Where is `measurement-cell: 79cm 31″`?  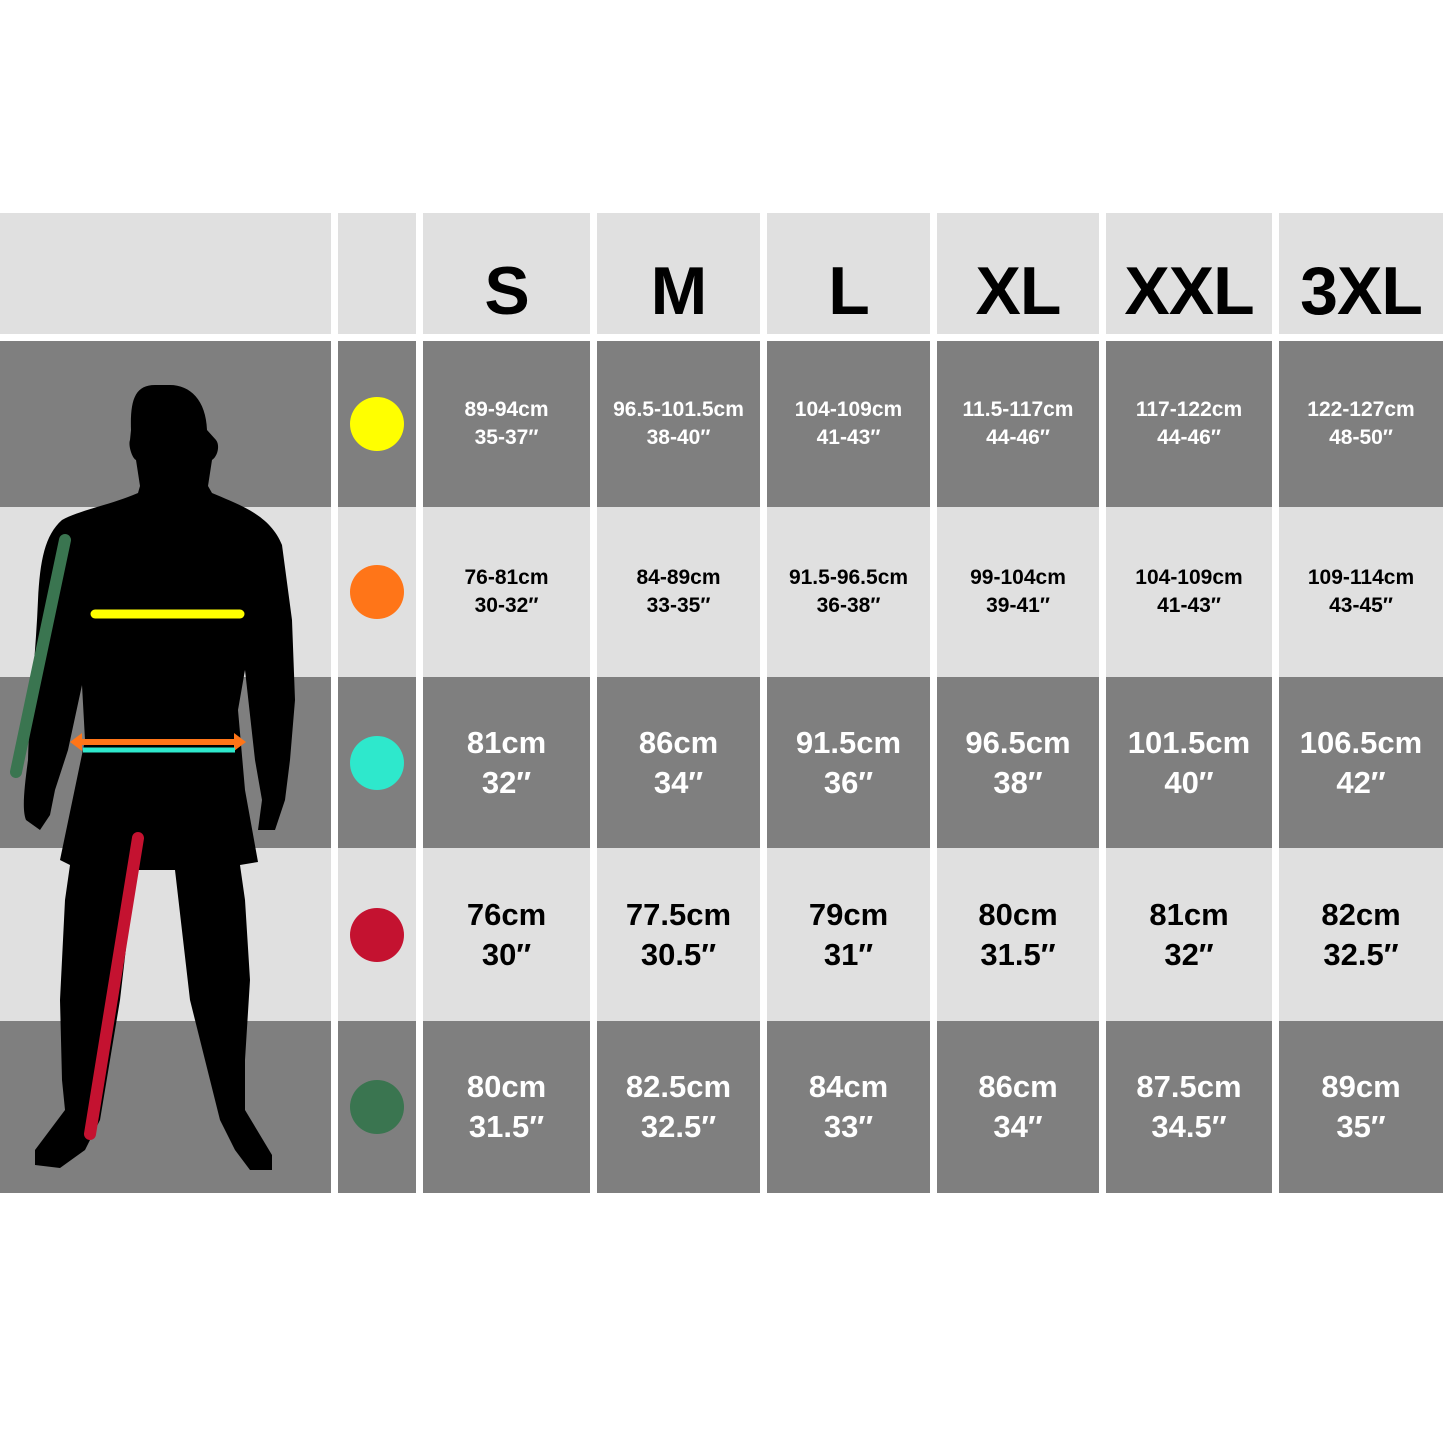 measurement-cell: 79cm 31″ is located at coordinates (848, 934).